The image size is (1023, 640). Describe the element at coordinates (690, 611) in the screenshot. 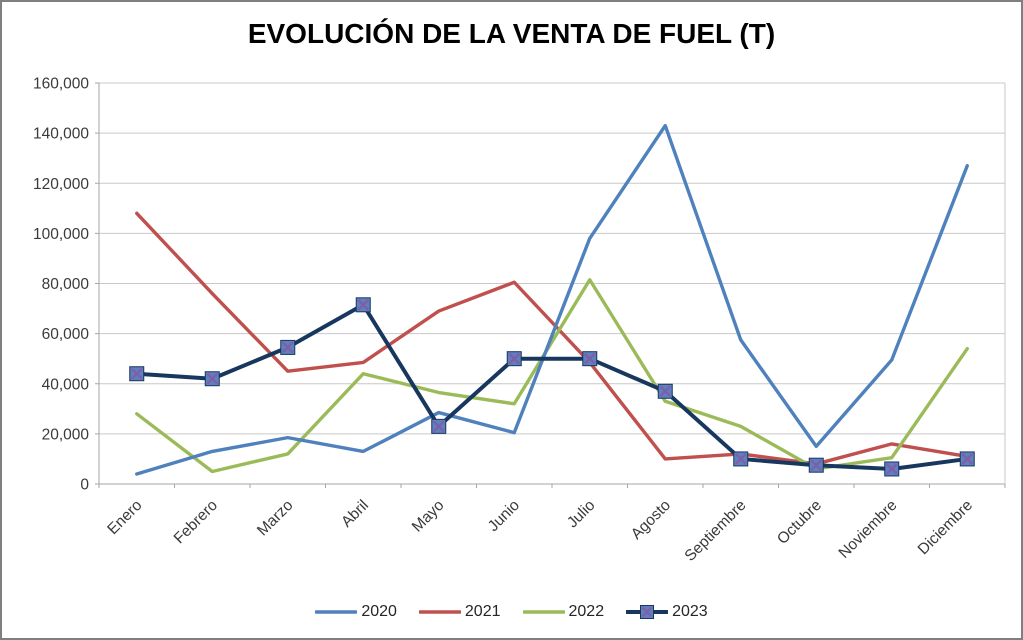

I see `legend-label-2023: 2023` at that location.